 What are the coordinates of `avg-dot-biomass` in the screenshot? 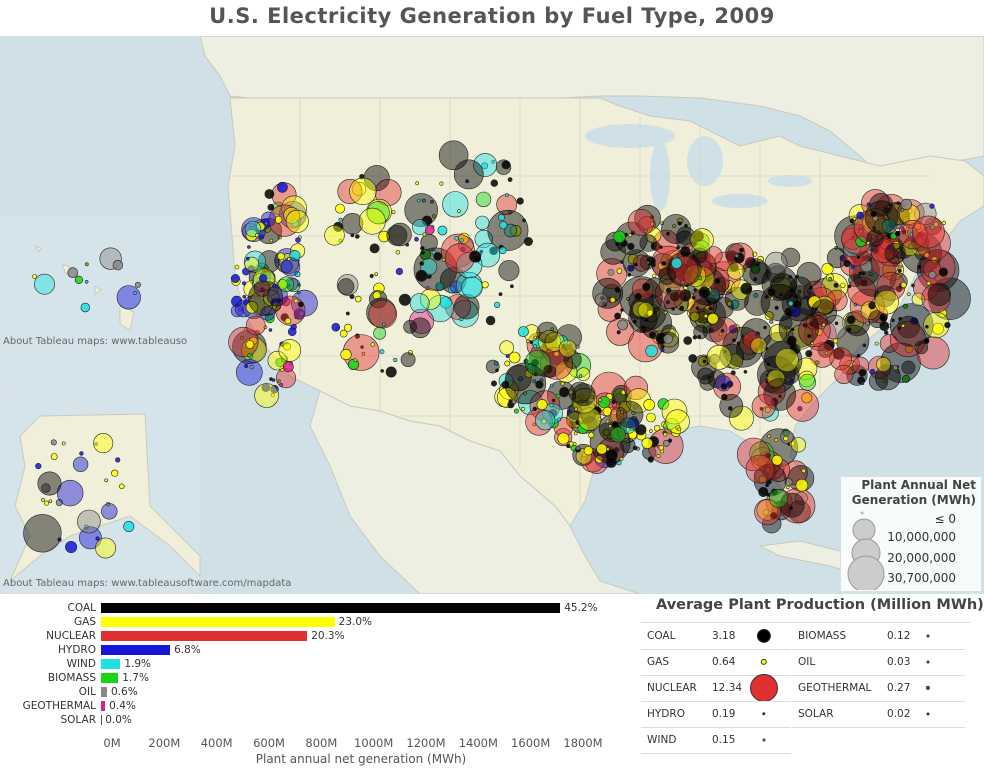 It's located at (928, 636).